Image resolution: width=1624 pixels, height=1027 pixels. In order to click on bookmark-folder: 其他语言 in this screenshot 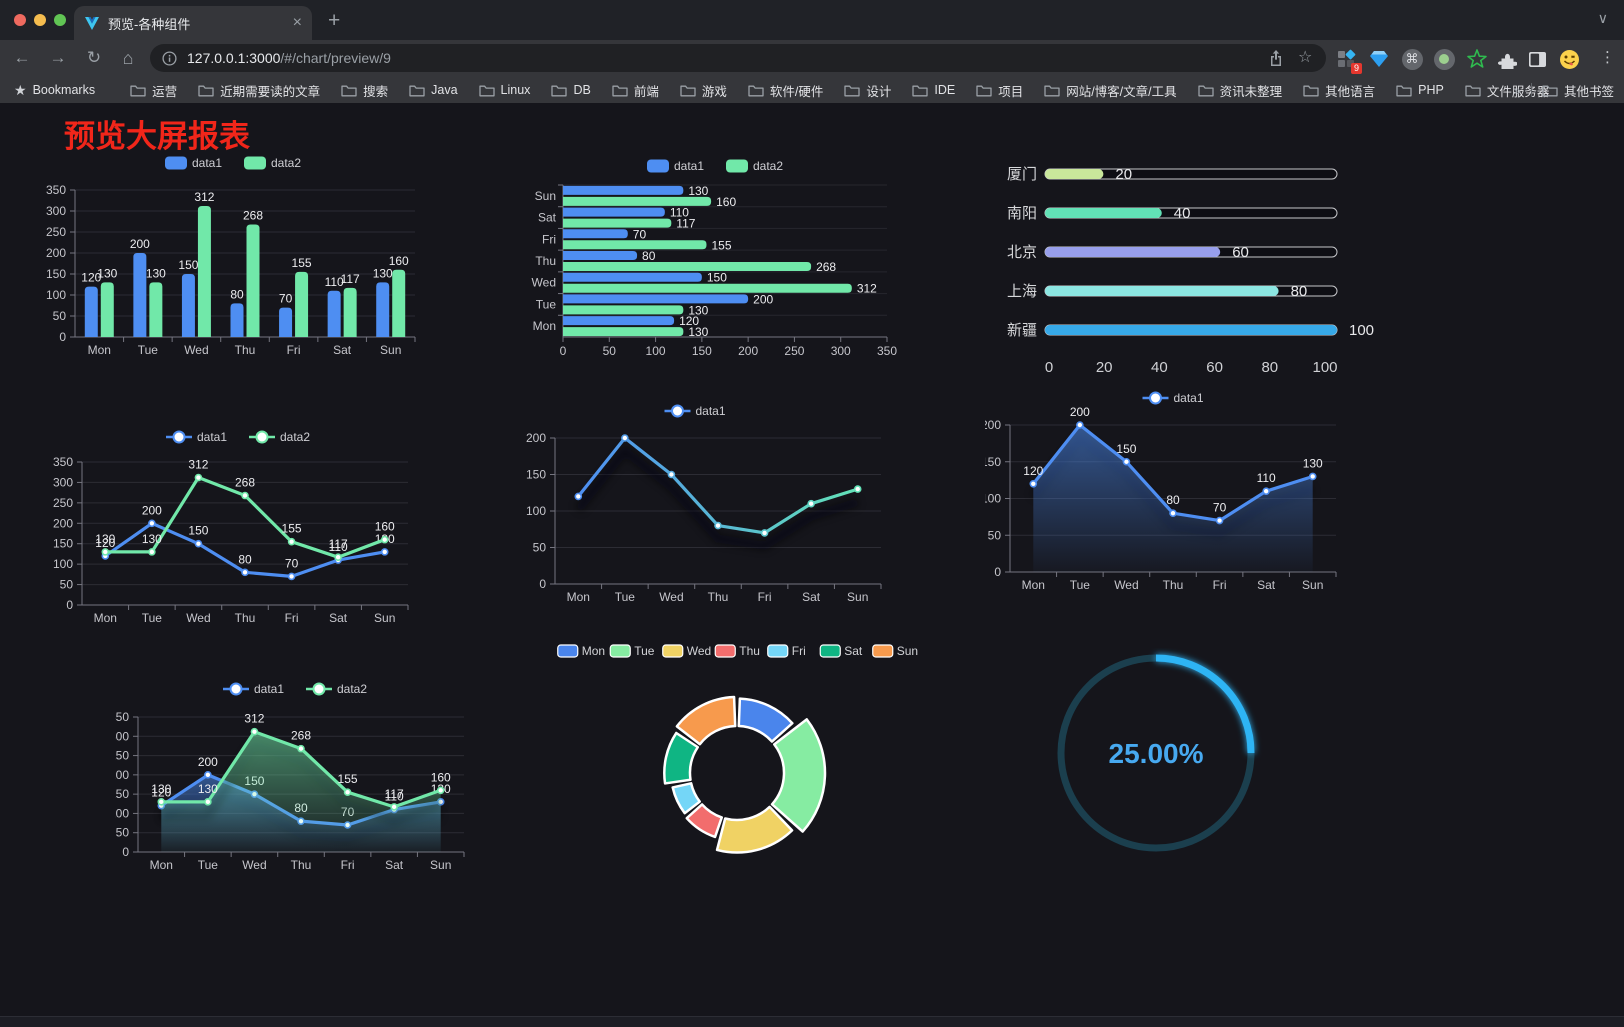, I will do `click(1339, 90)`.